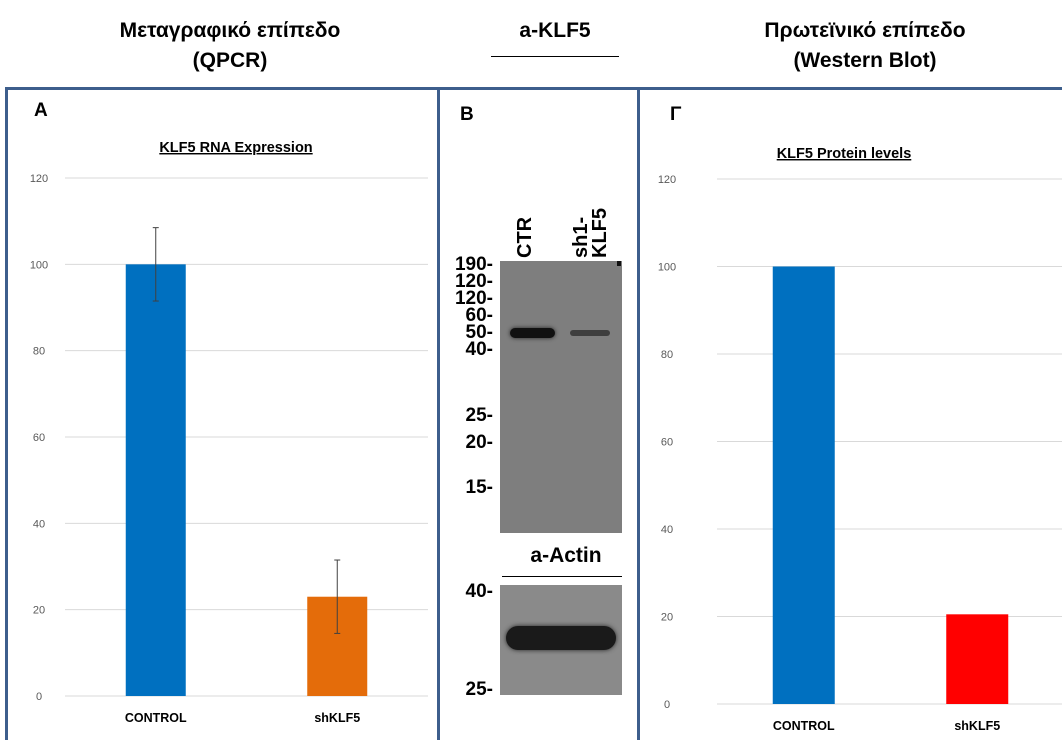  I want to click on header-right-line1: Πρωτεϊνικό επίπεδο, so click(865, 30).